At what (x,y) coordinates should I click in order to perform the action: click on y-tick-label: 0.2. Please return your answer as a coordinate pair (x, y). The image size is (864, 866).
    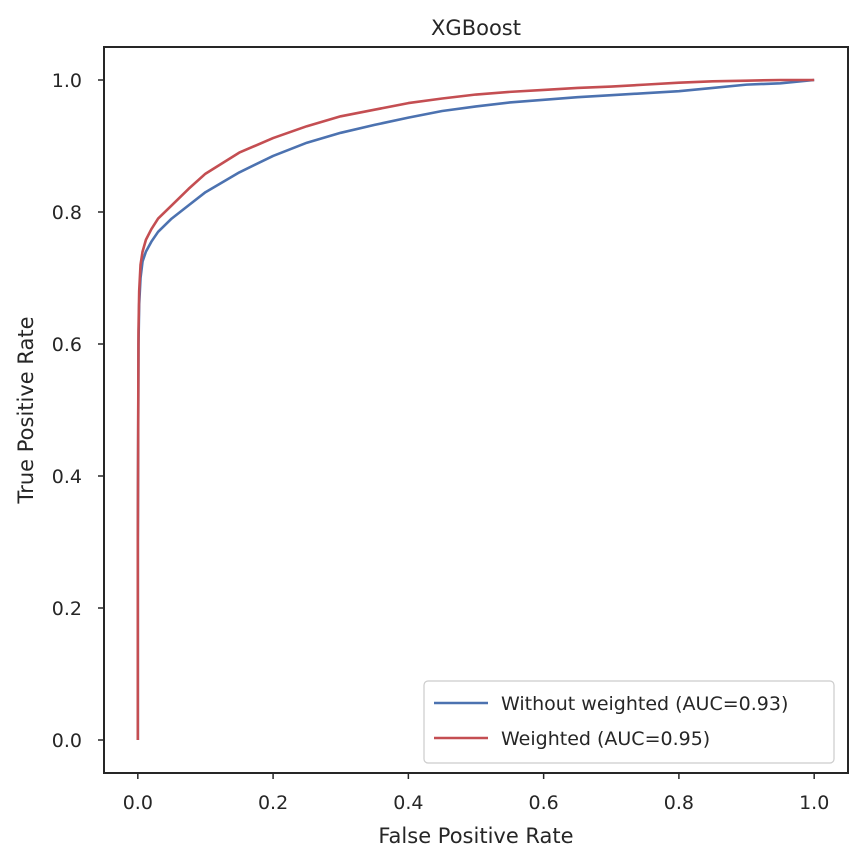
    Looking at the image, I should click on (67, 609).